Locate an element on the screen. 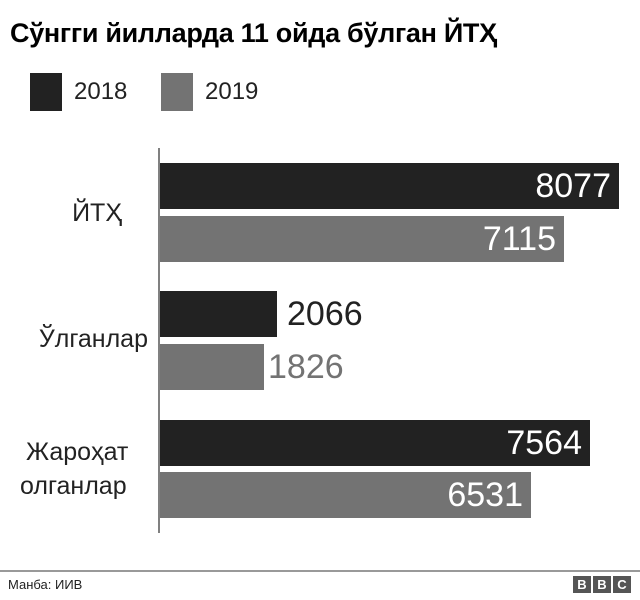 The width and height of the screenshot is (640, 600). bbc-logo: B B C is located at coordinates (602, 584).